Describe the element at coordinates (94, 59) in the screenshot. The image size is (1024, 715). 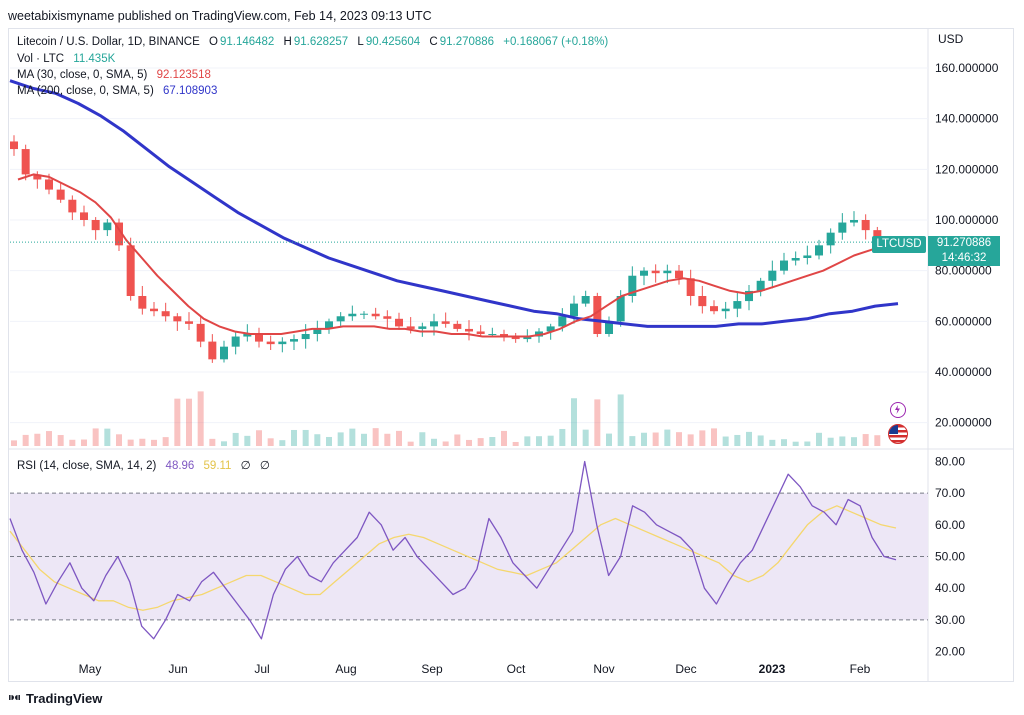
I see `legend-vol-value: 11.435K` at that location.